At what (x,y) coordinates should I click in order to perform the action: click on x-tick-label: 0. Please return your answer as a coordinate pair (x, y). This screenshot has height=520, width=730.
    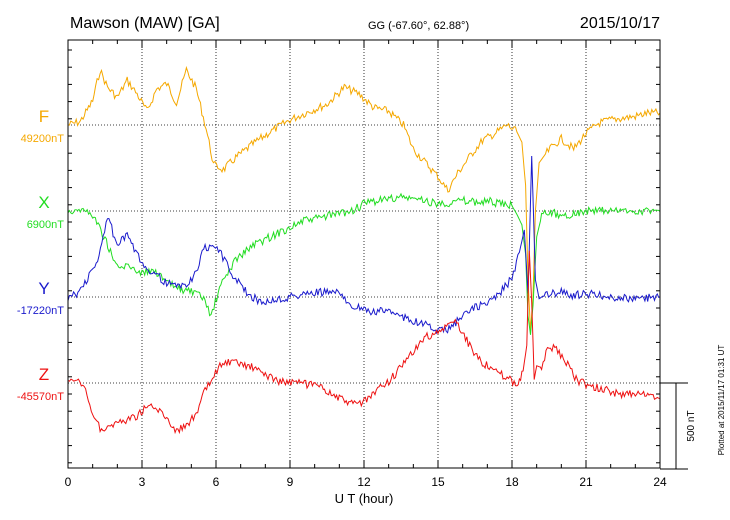
    Looking at the image, I should click on (68, 482).